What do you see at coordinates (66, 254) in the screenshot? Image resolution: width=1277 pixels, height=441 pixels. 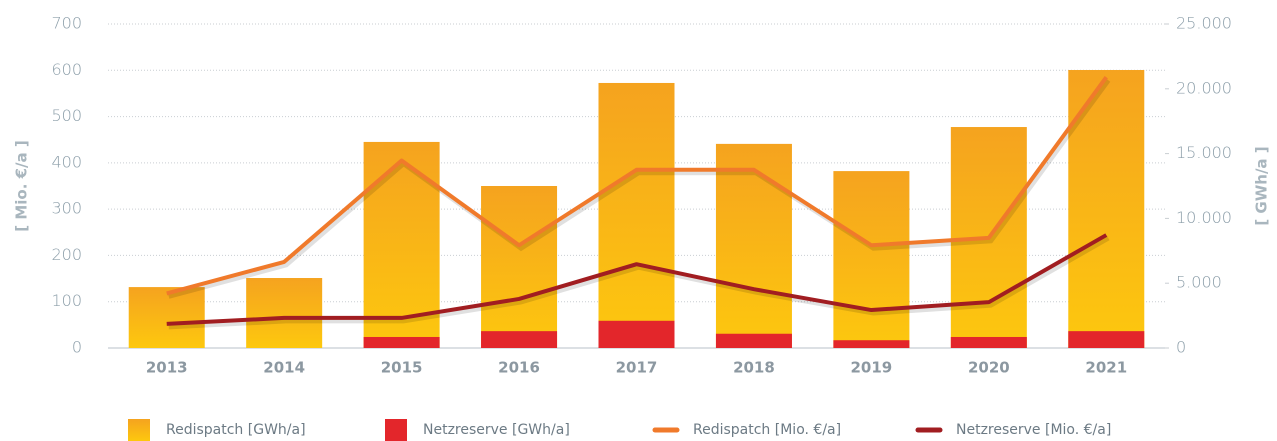 I see `y-tick-label: 200` at bounding box center [66, 254].